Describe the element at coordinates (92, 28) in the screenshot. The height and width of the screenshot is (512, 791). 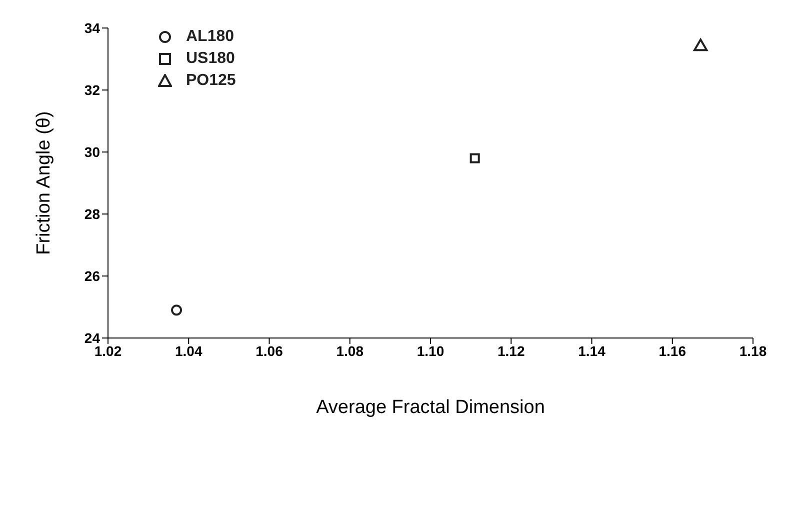
I see `y-tick-label: 34` at that location.